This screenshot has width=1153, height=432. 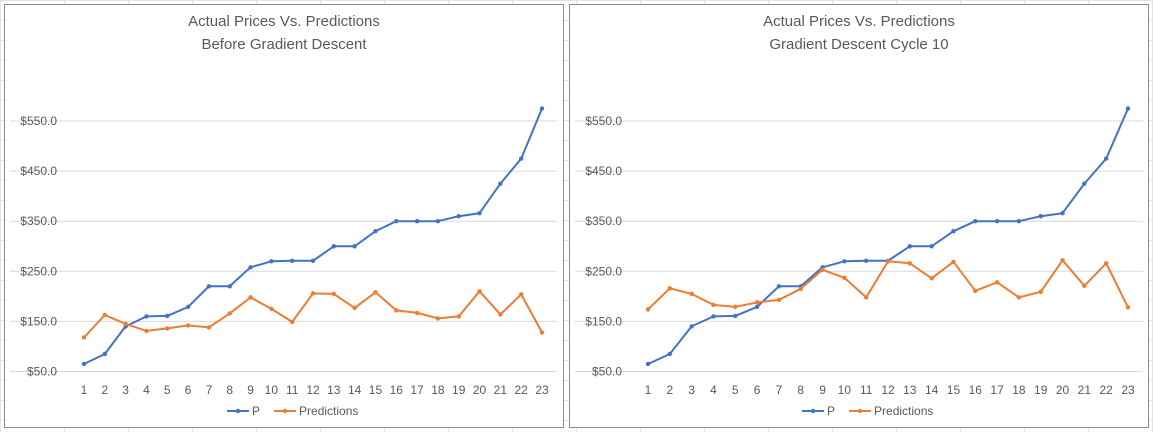 I want to click on x-tick-label: 1, so click(x=84, y=390).